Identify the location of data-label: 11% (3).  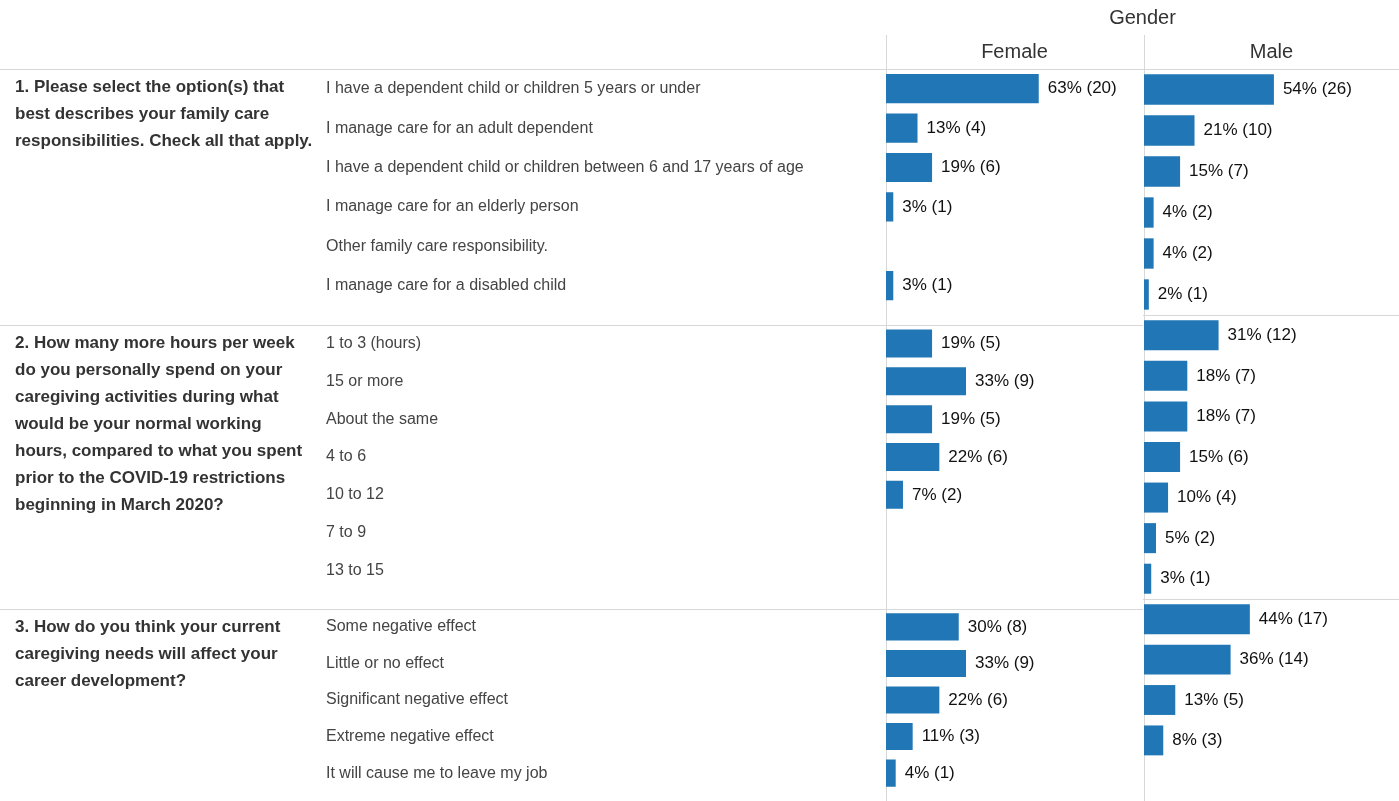
(950, 736).